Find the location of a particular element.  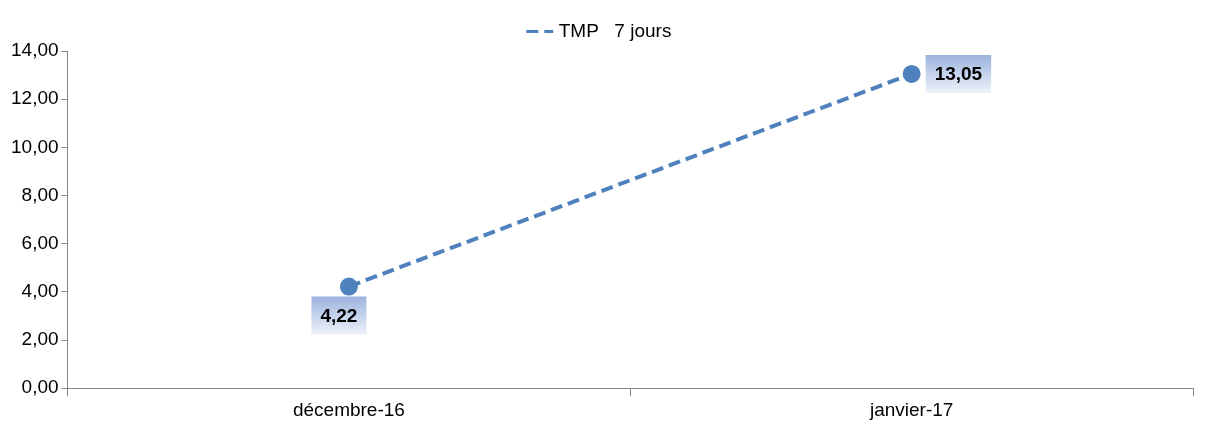

data-label: 4,22 is located at coordinates (339, 315).